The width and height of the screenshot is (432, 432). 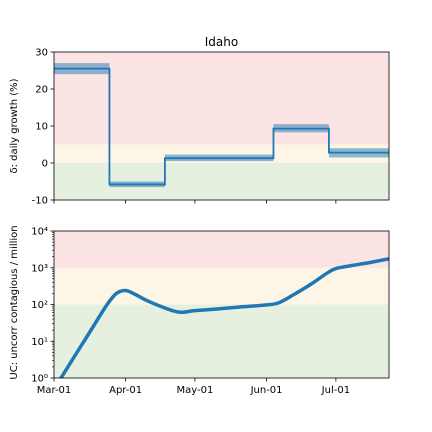 What do you see at coordinates (45, 164) in the screenshot?
I see `top-ytick-label: 0` at bounding box center [45, 164].